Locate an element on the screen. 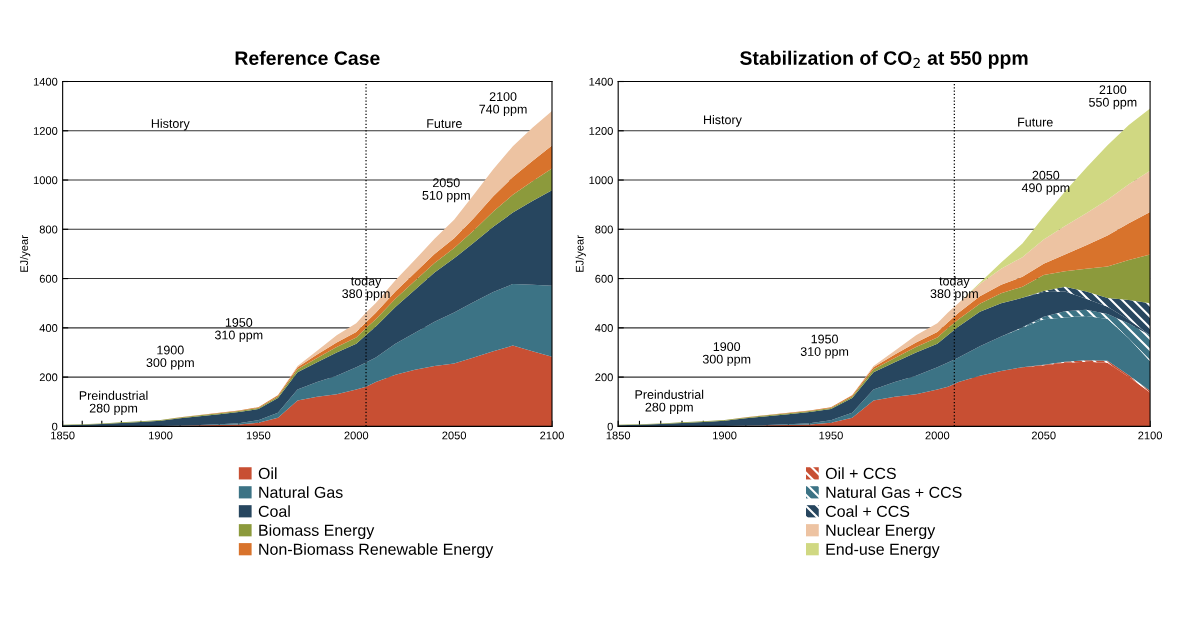 This screenshot has width=1182, height=627. legend-label: Oil is located at coordinates (267, 473).